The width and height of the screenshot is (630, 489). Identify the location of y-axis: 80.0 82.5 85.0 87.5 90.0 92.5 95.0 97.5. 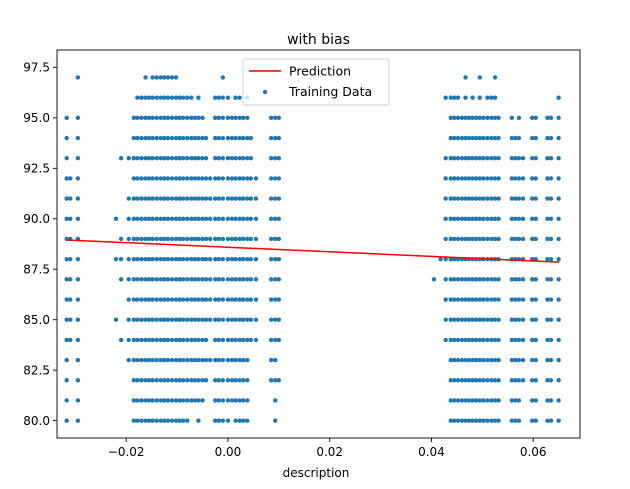
(40, 244).